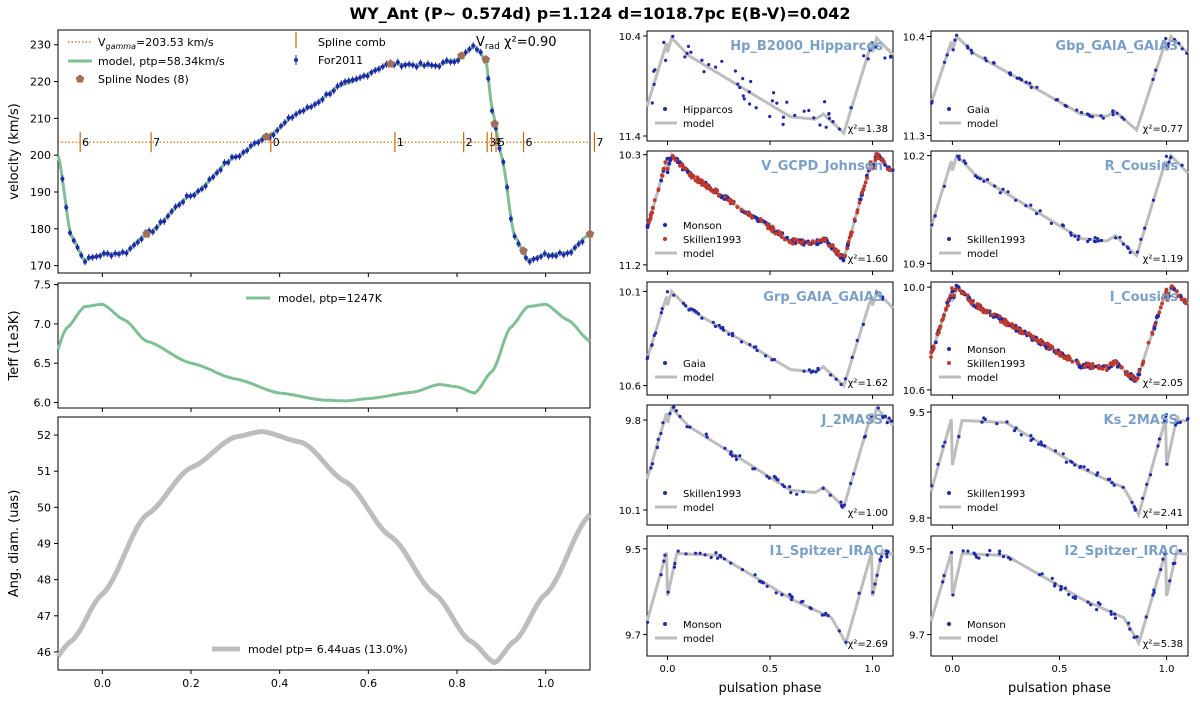  I want to click on chi2-value: χ²=2.41, so click(1163, 513).